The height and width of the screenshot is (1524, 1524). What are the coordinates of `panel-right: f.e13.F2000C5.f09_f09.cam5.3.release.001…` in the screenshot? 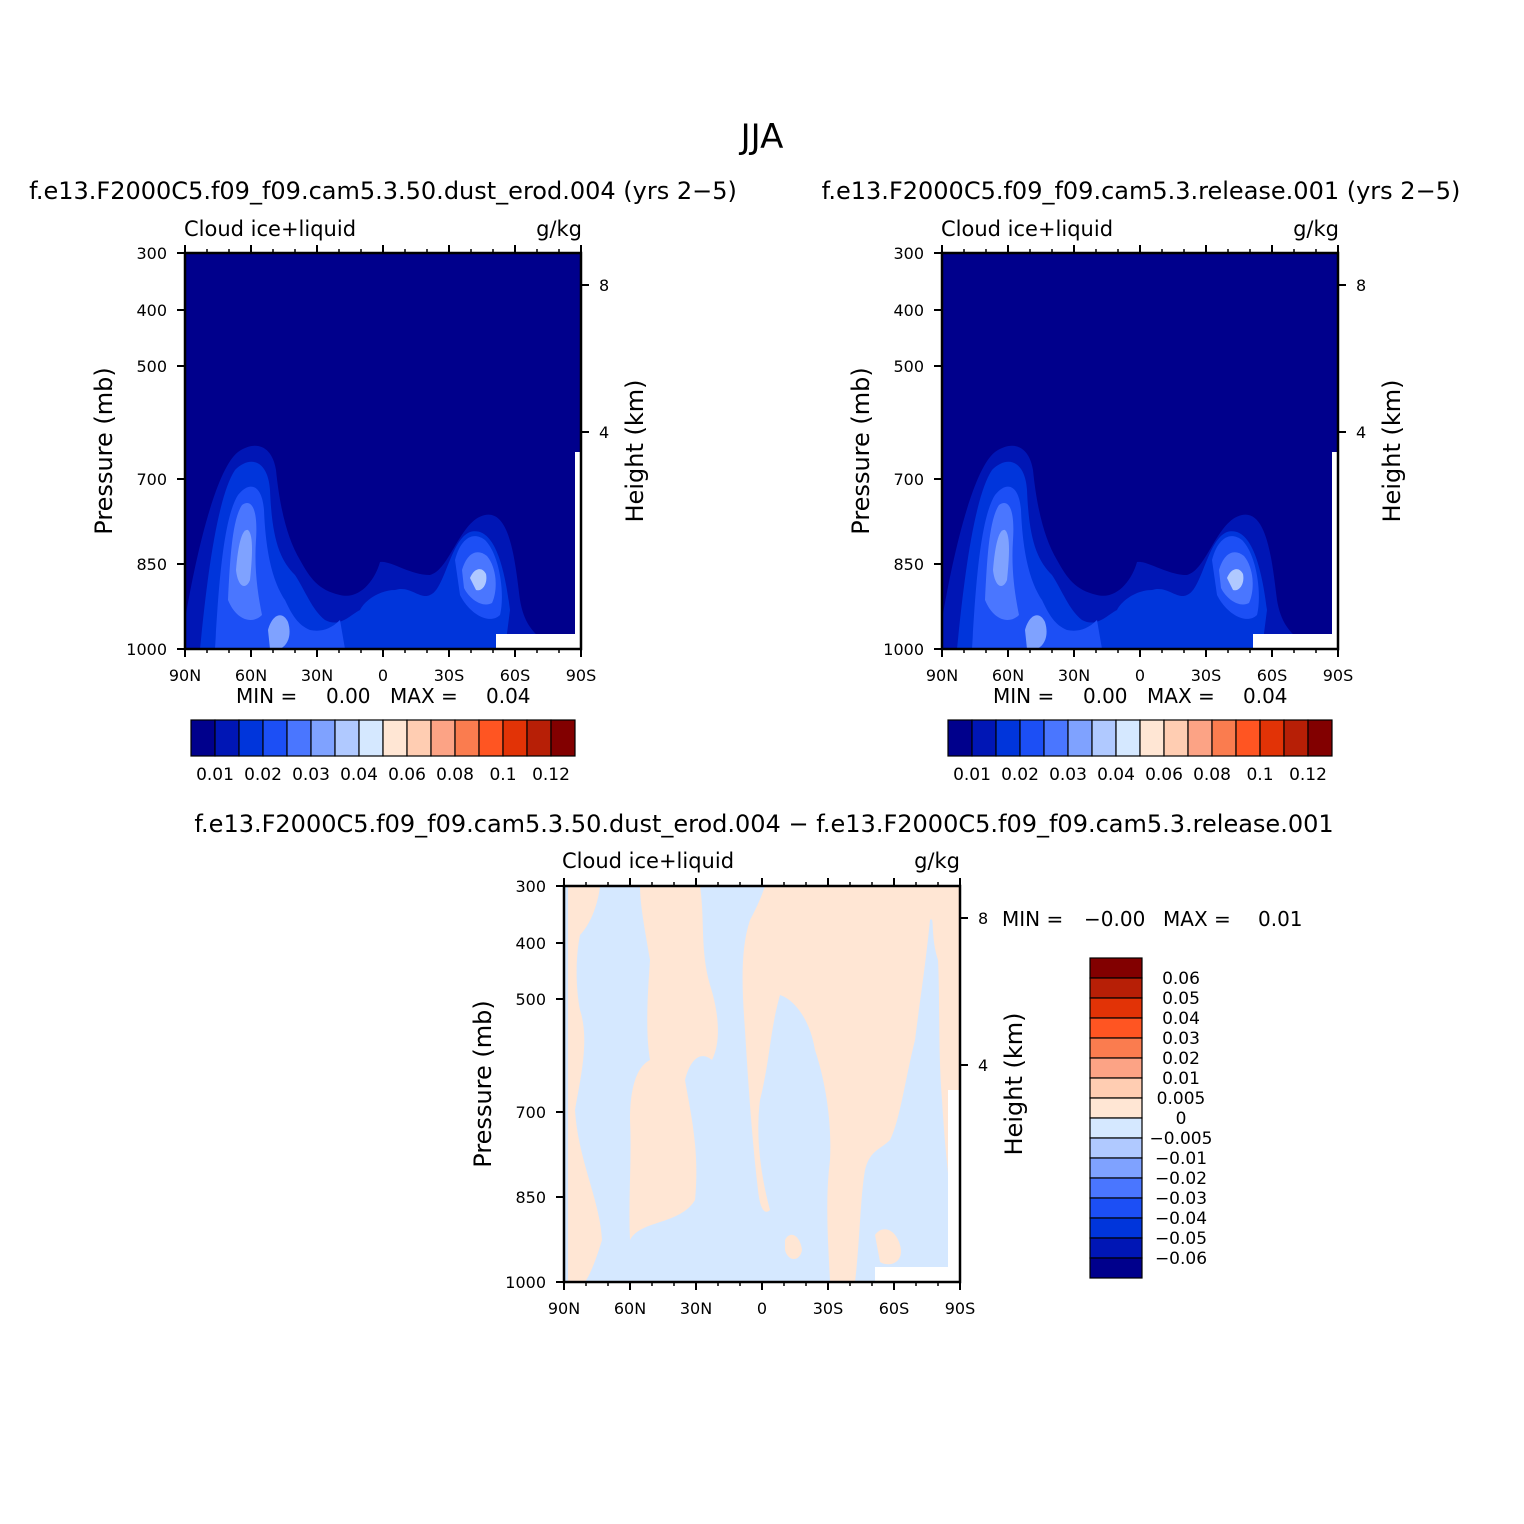 It's located at (1141, 442).